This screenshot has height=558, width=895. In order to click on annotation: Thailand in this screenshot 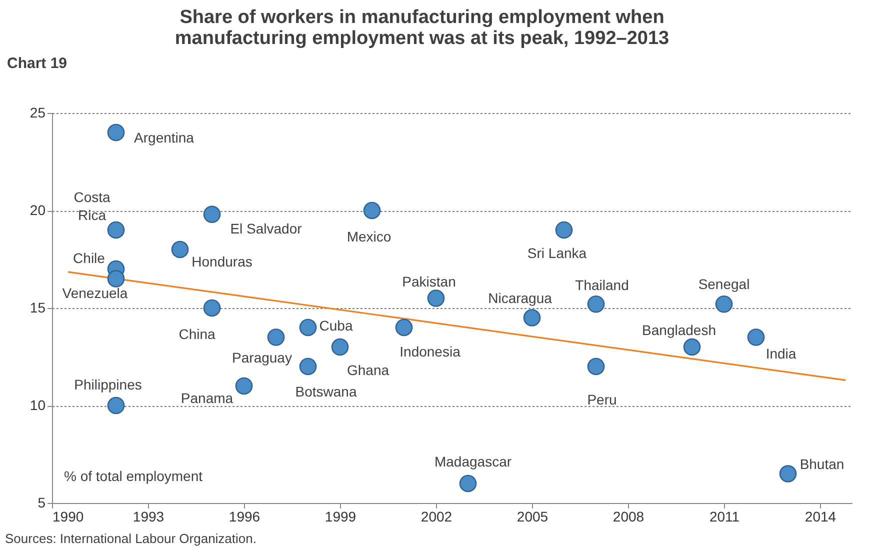, I will do `click(602, 285)`.